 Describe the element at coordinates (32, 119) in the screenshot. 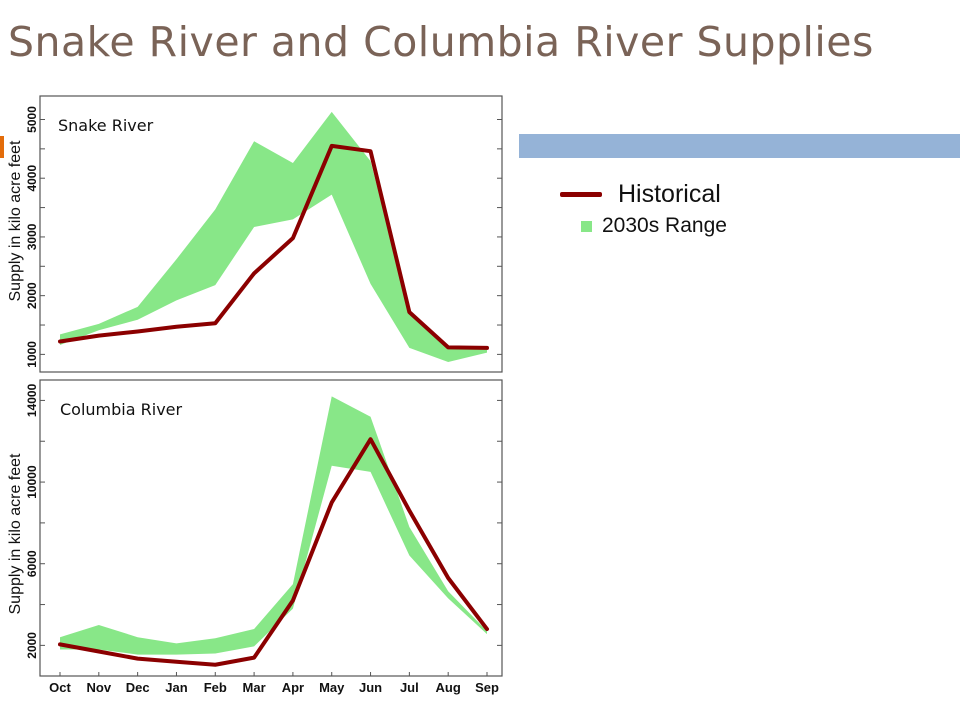

I see `snake-y-tick-label: 5000` at that location.